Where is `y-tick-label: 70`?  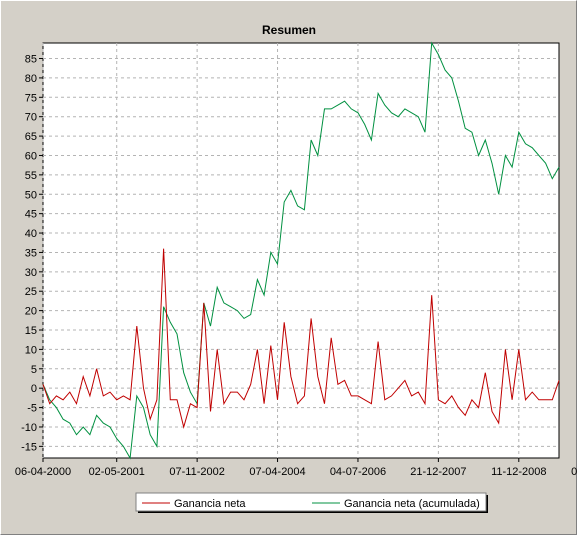 y-tick-label: 70 is located at coordinates (31, 118).